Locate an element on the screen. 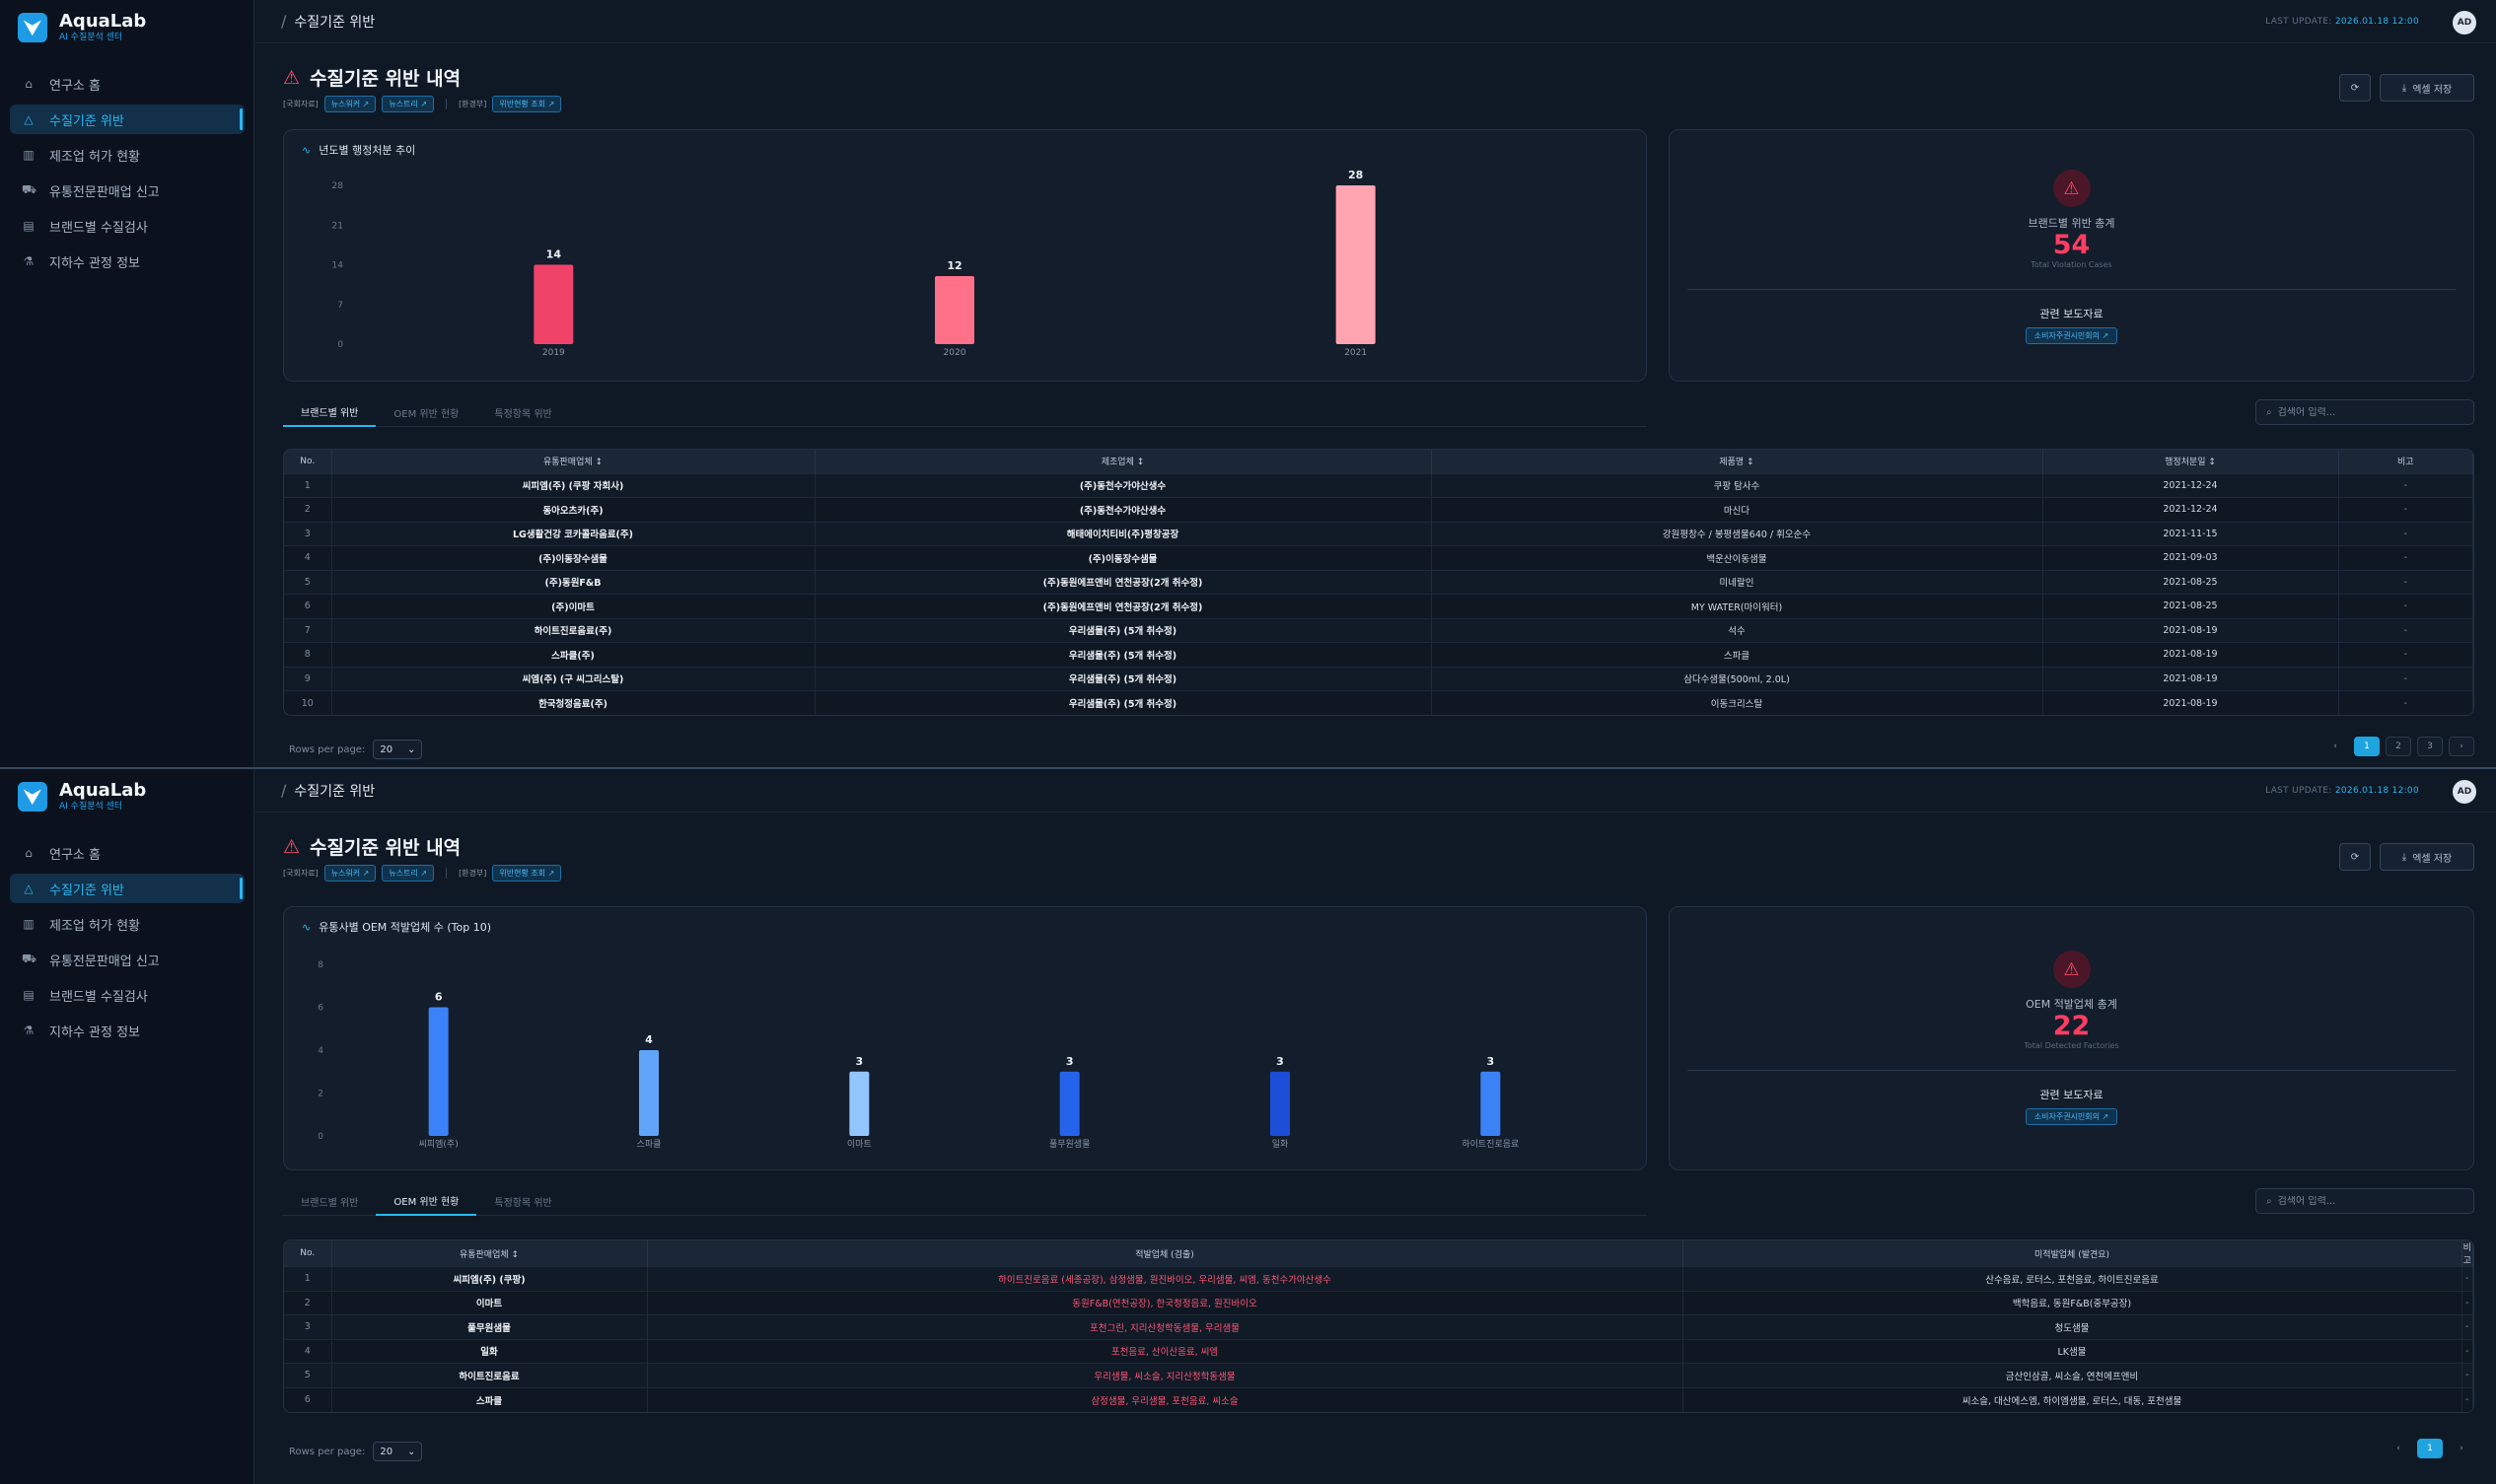 The width and height of the screenshot is (2496, 1484). table-cell: 강원평창수 / 봉평샘물640 / 휘오순수 is located at coordinates (1737, 533).